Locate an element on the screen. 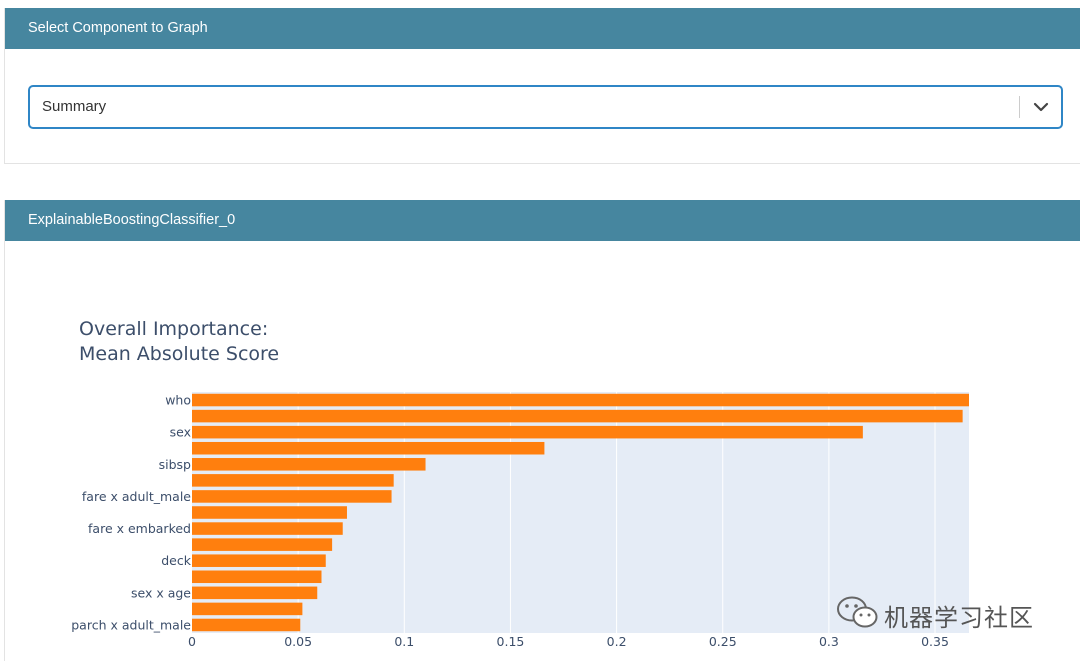  y-tick-label: sex x age is located at coordinates (161, 592).